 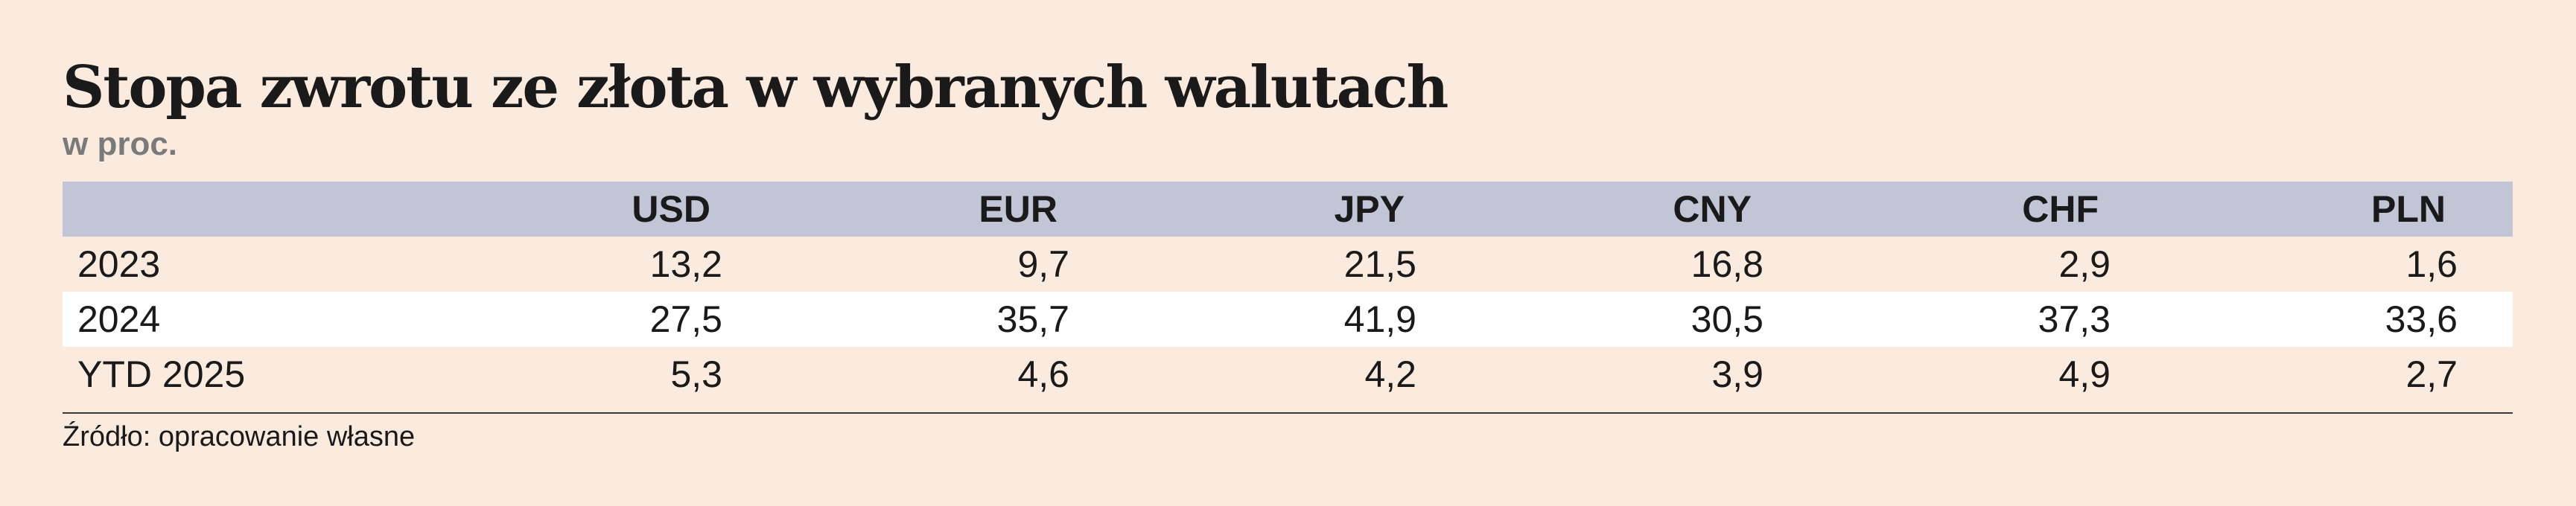 I want to click on column-header-usd: USD, so click(x=671, y=209).